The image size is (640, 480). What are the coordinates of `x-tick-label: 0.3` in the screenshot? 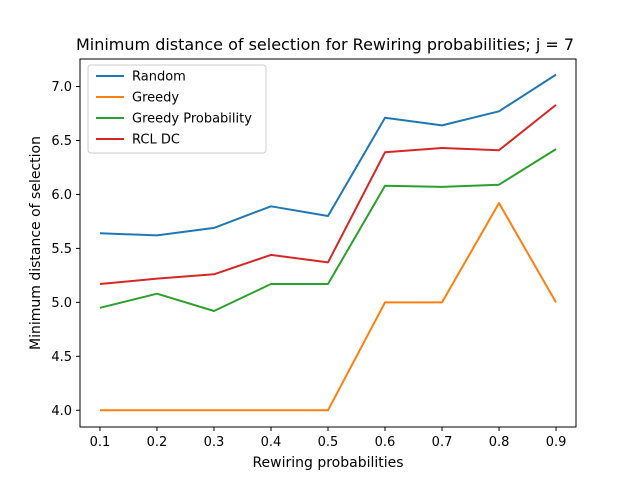 It's located at (214, 442).